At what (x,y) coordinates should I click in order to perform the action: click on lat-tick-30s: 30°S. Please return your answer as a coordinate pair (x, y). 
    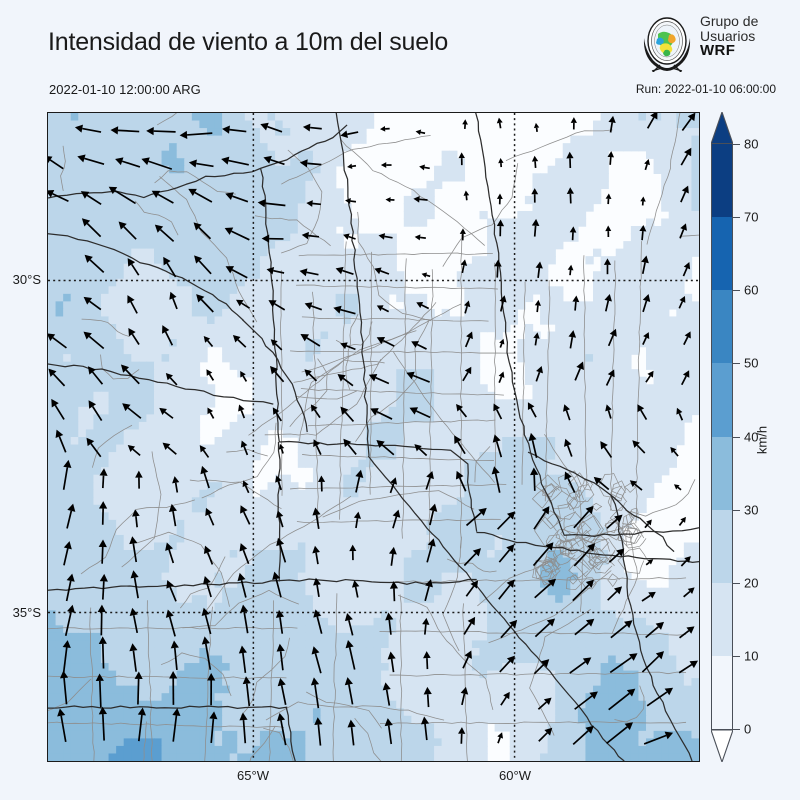
    Looking at the image, I should click on (20, 280).